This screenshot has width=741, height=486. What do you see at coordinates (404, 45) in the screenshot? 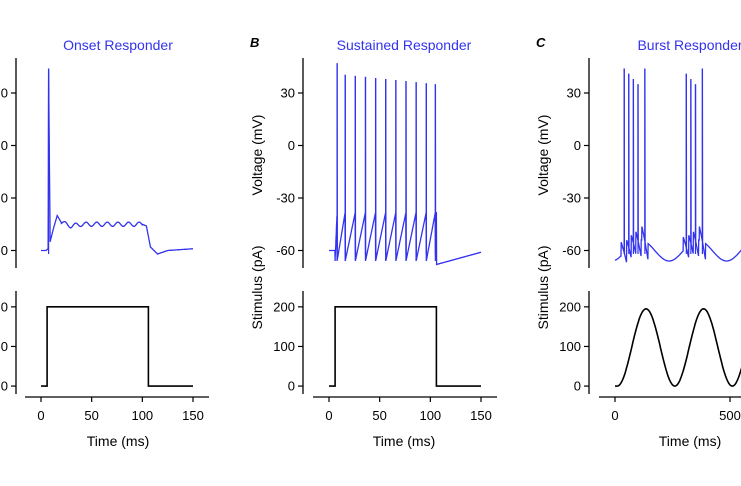
I see `panel-title: Sustained Responder` at bounding box center [404, 45].